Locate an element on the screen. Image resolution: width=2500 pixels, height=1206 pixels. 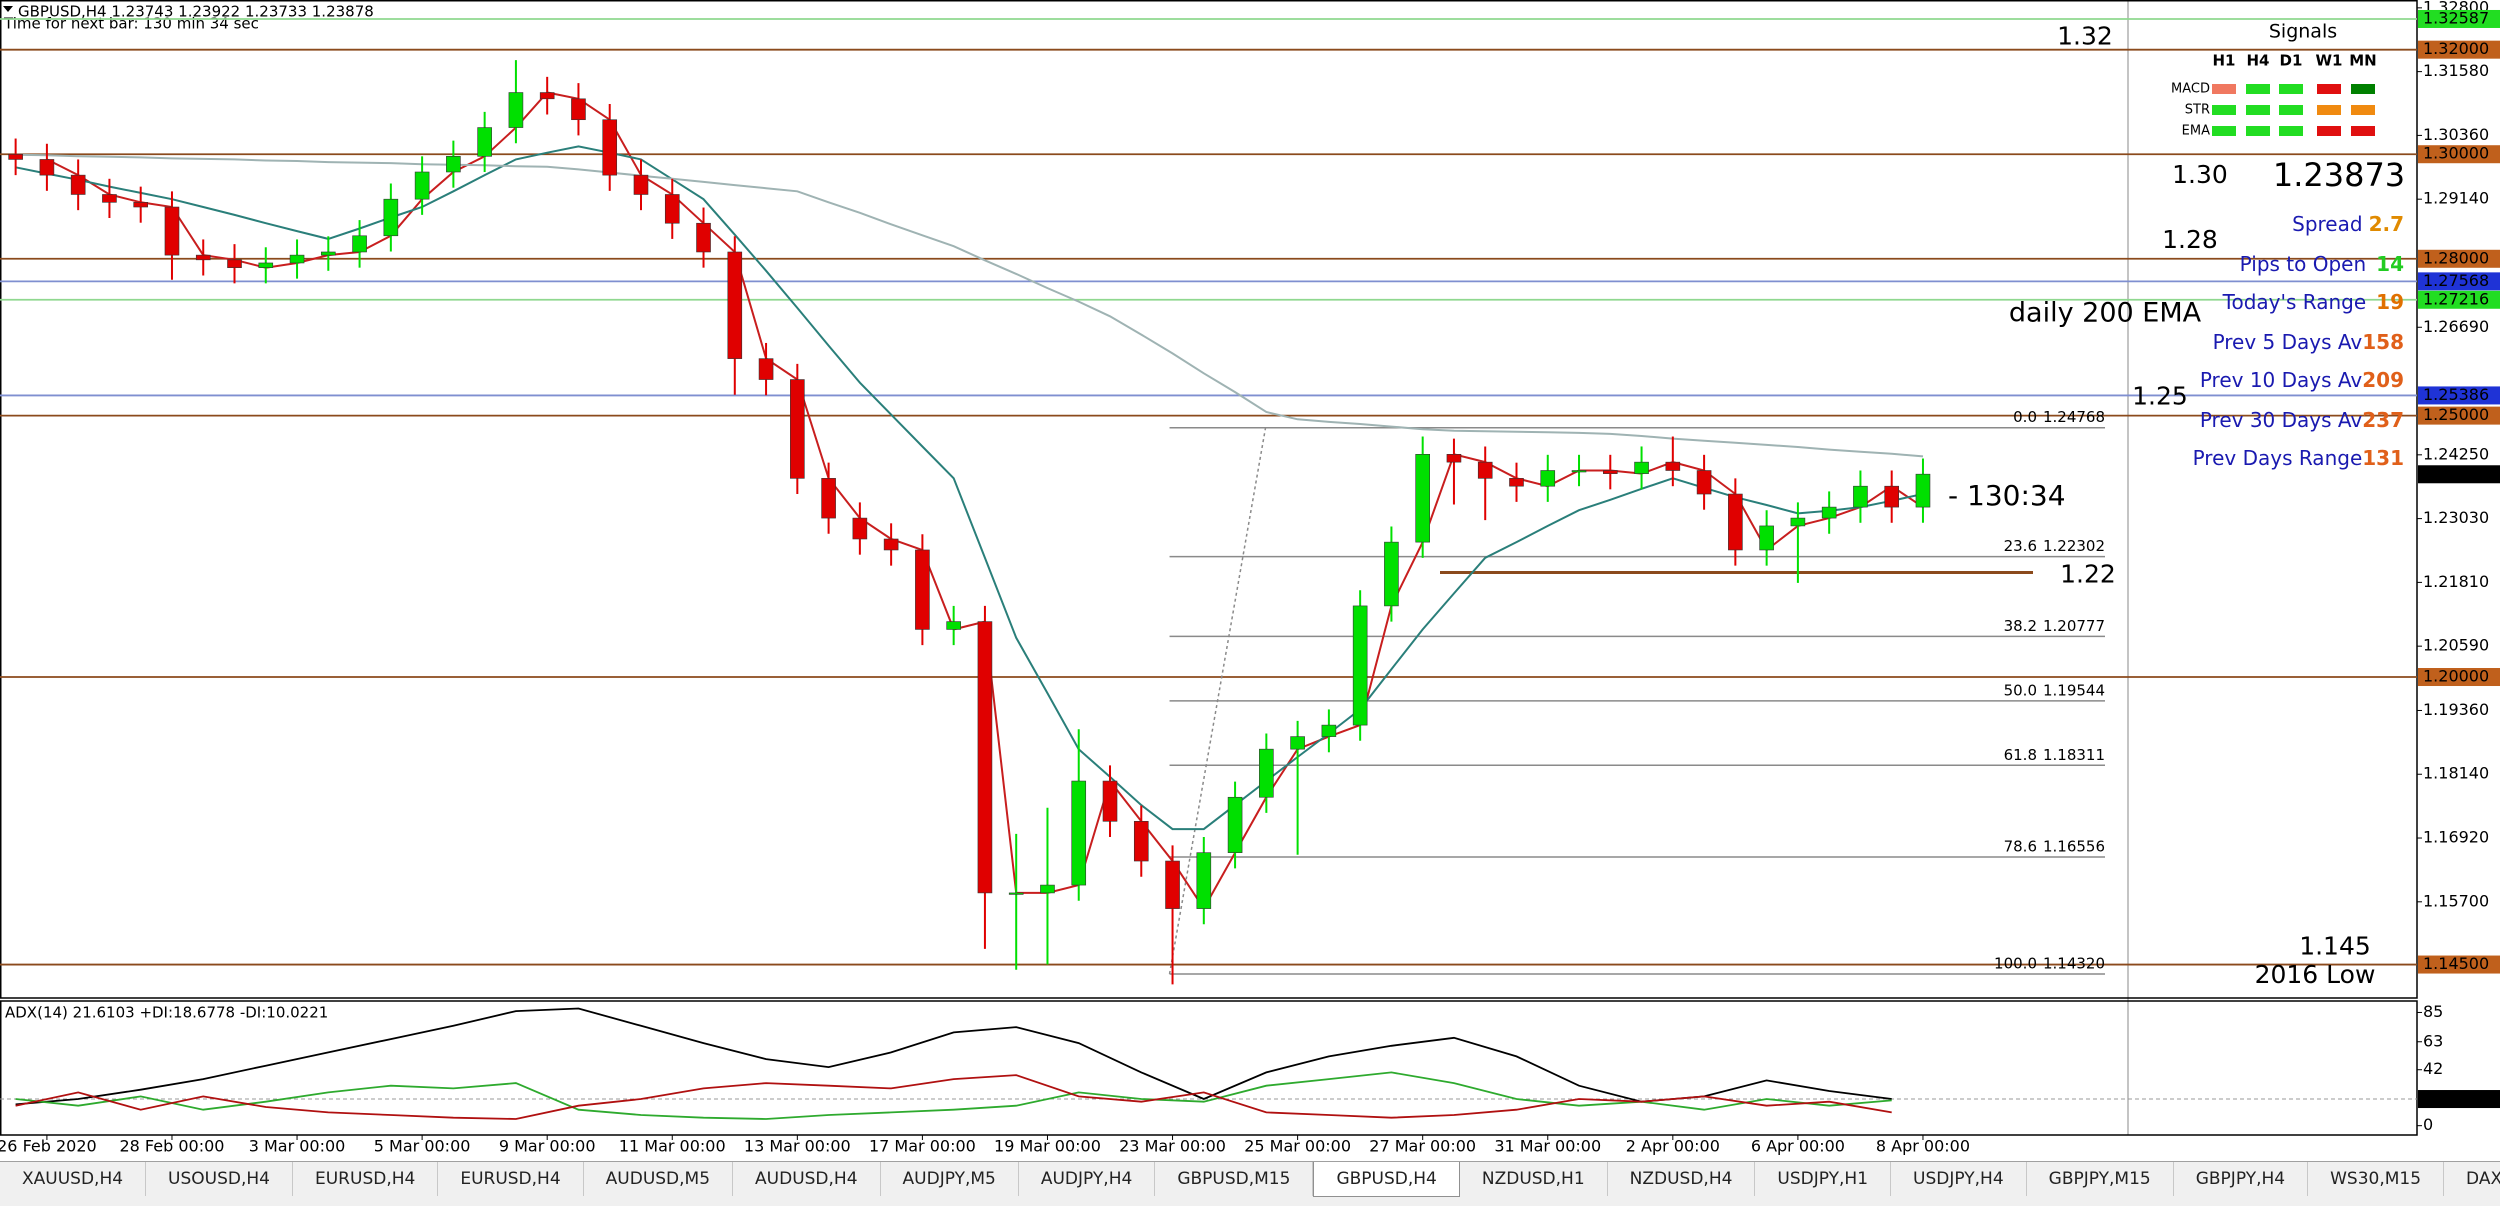
tab: NZDUSD,H4 is located at coordinates (1681, 1179).